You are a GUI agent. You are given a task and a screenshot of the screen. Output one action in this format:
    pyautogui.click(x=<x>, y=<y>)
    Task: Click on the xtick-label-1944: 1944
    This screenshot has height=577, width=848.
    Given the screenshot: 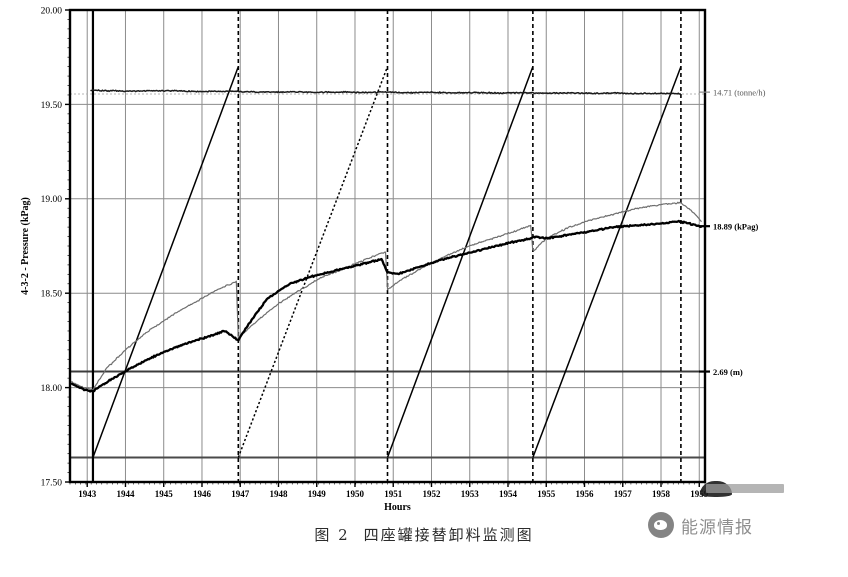 What is the action you would take?
    pyautogui.click(x=125, y=494)
    